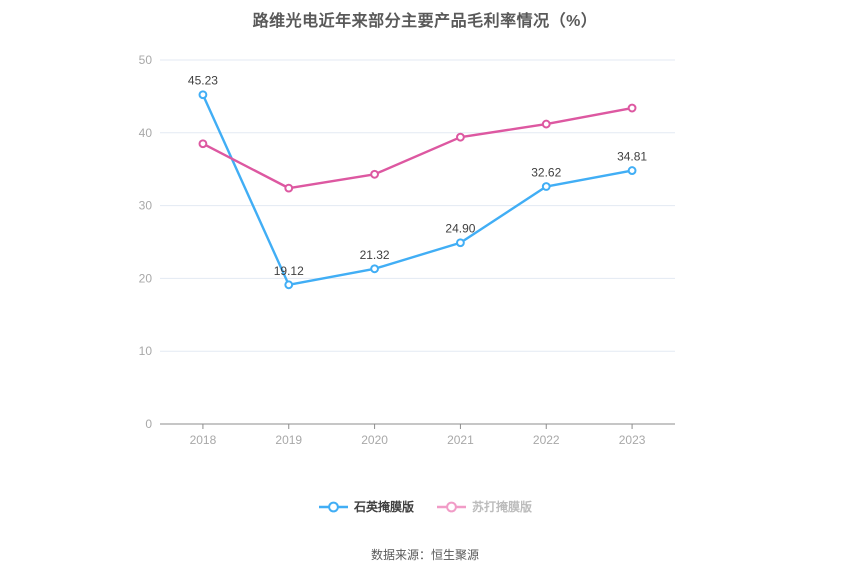  Describe the element at coordinates (460, 440) in the screenshot. I see `svg-text: 2021` at that location.